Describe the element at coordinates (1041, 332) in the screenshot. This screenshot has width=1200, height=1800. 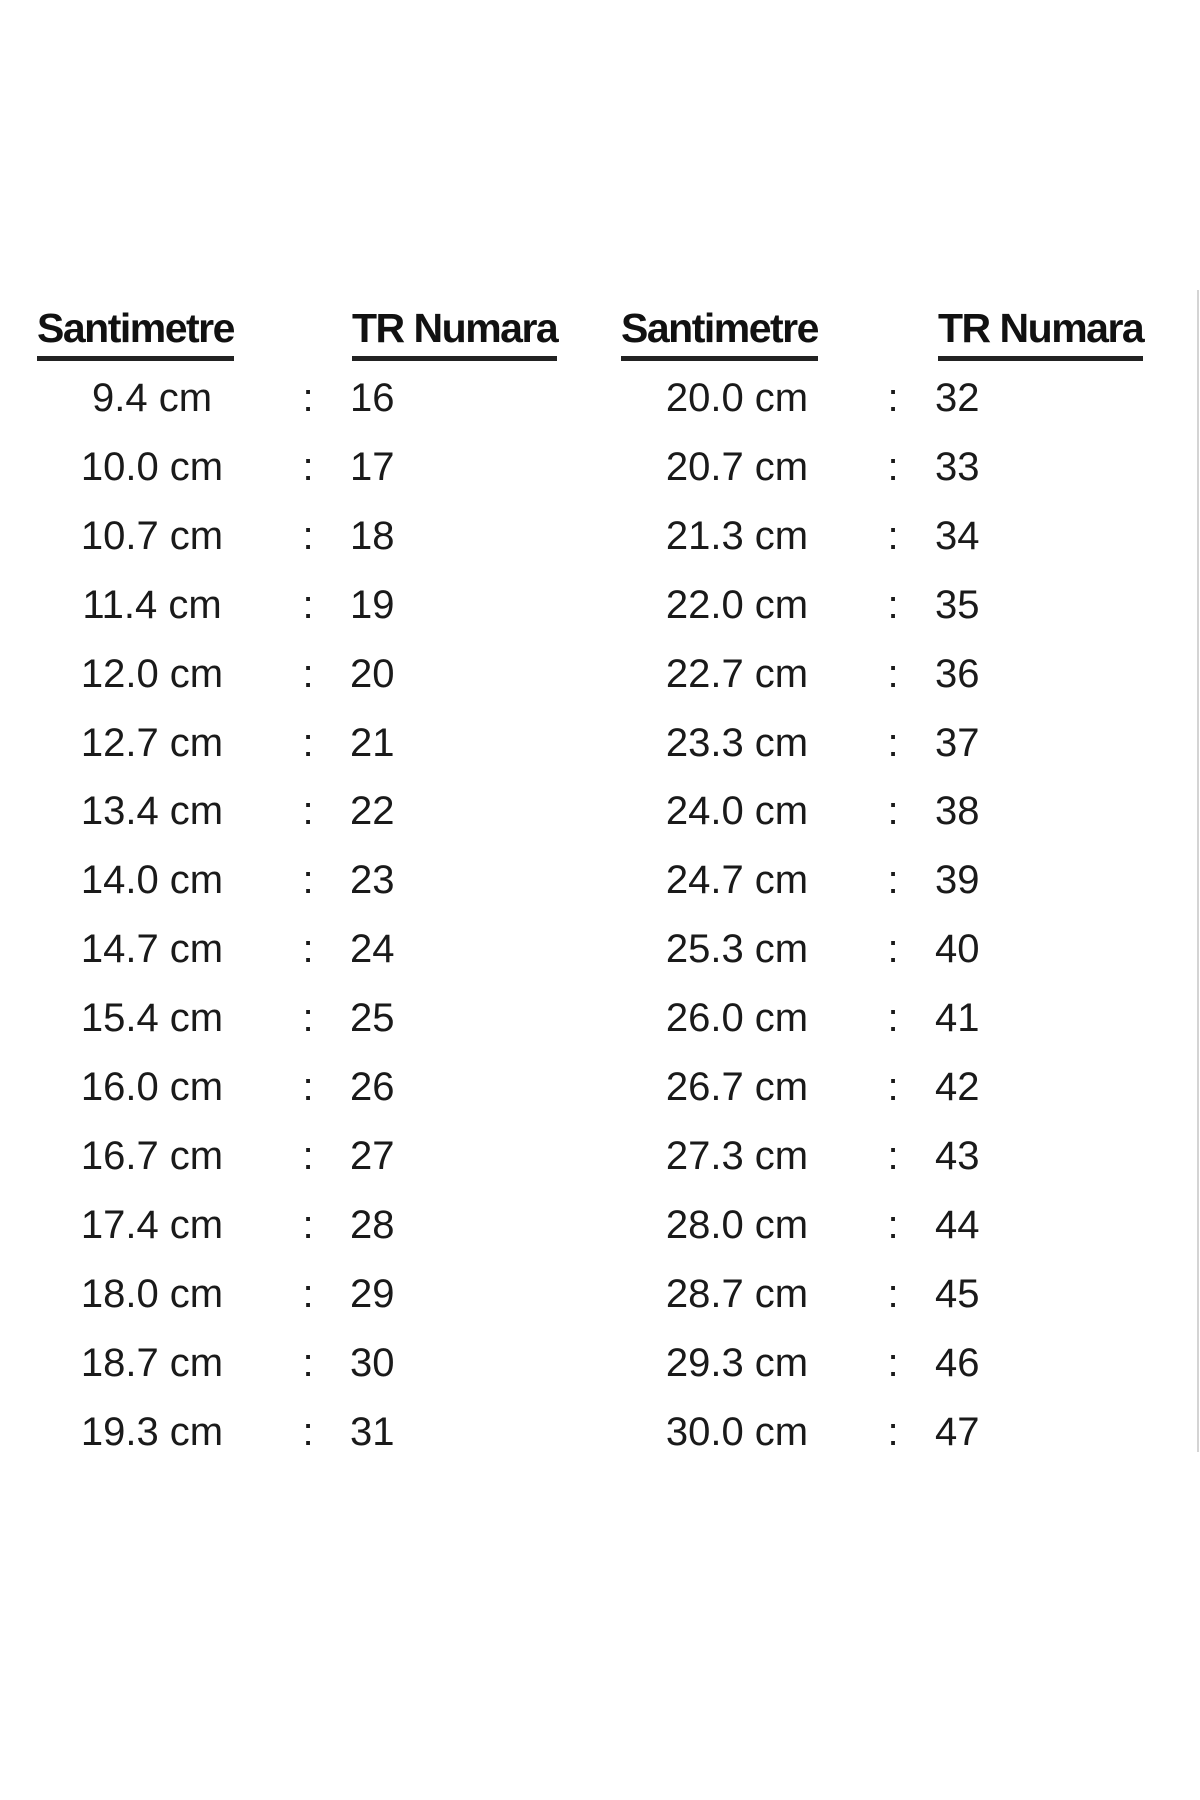
I see `header-tr-numara-right: TR Numara` at that location.